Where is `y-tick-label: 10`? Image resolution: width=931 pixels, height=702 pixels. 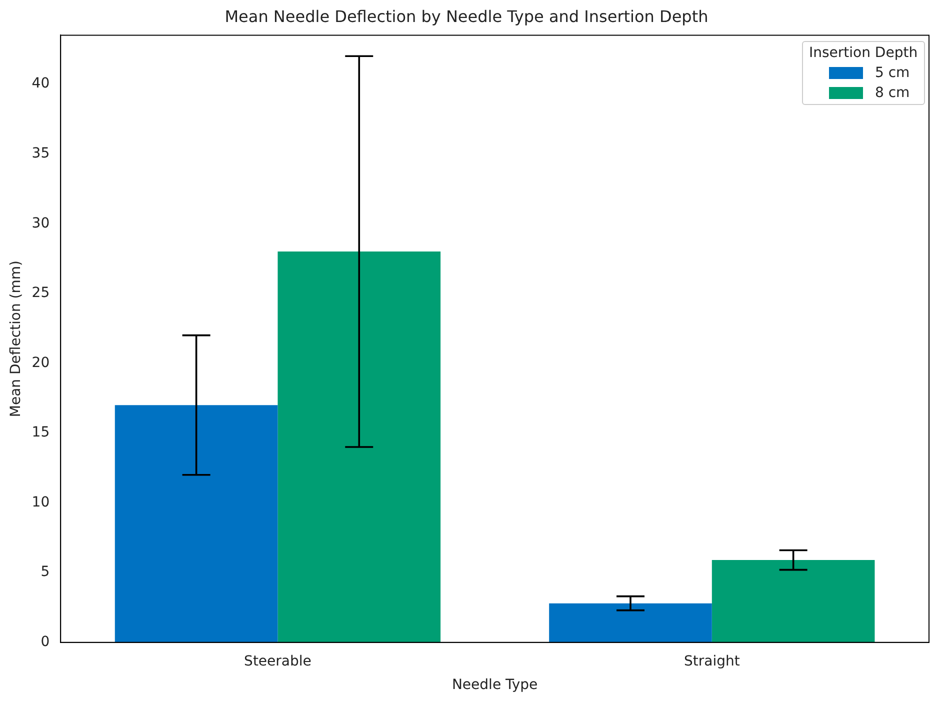
y-tick-label: 10 is located at coordinates (41, 502).